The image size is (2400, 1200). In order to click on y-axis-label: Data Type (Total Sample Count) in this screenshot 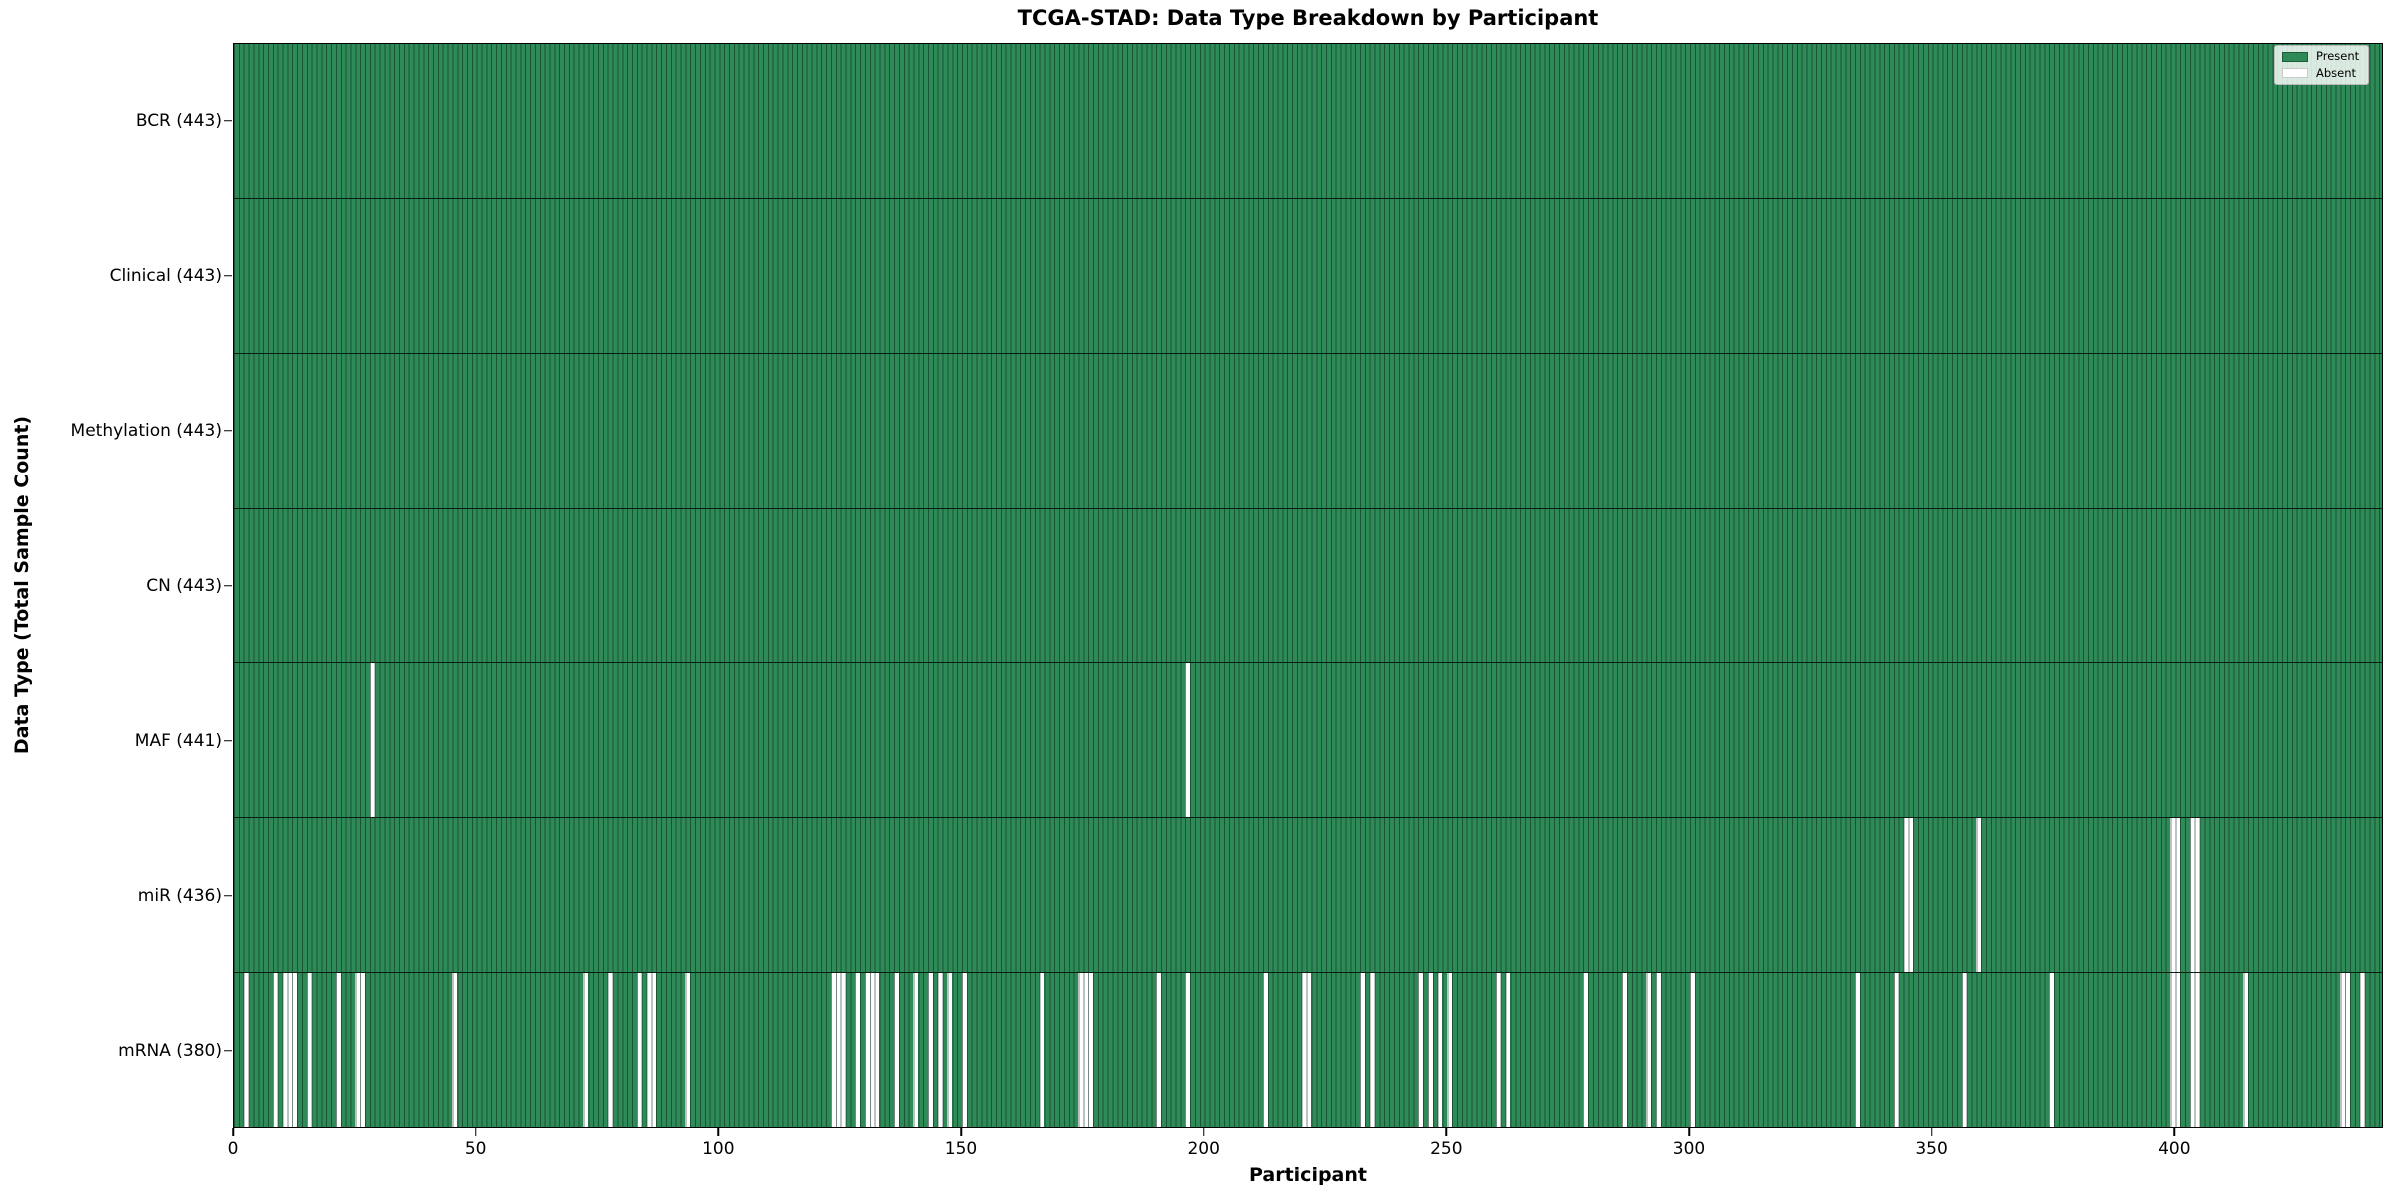, I will do `click(22, 585)`.